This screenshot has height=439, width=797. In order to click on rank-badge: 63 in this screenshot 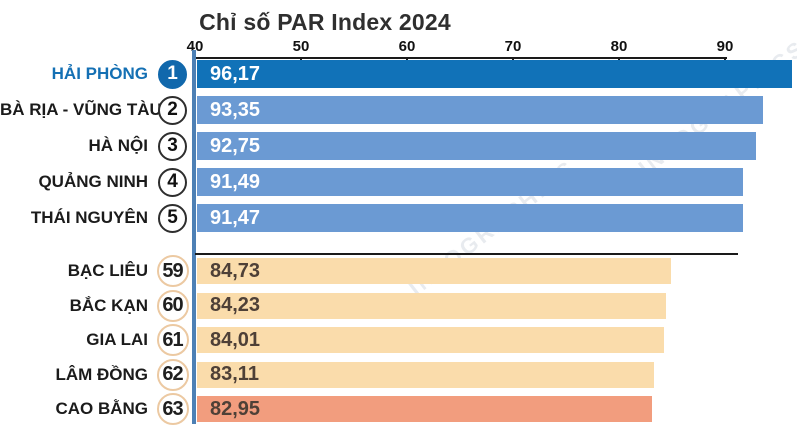, I will do `click(172, 409)`.